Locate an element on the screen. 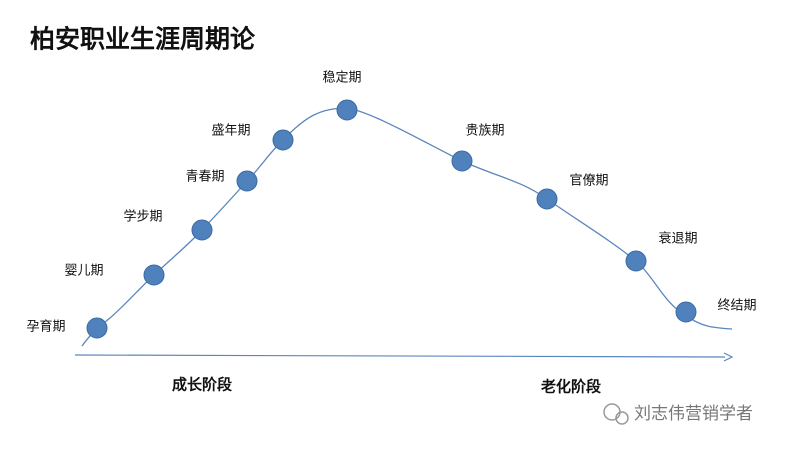 The height and width of the screenshot is (450, 800). node-label: 盛年期 is located at coordinates (230, 131).